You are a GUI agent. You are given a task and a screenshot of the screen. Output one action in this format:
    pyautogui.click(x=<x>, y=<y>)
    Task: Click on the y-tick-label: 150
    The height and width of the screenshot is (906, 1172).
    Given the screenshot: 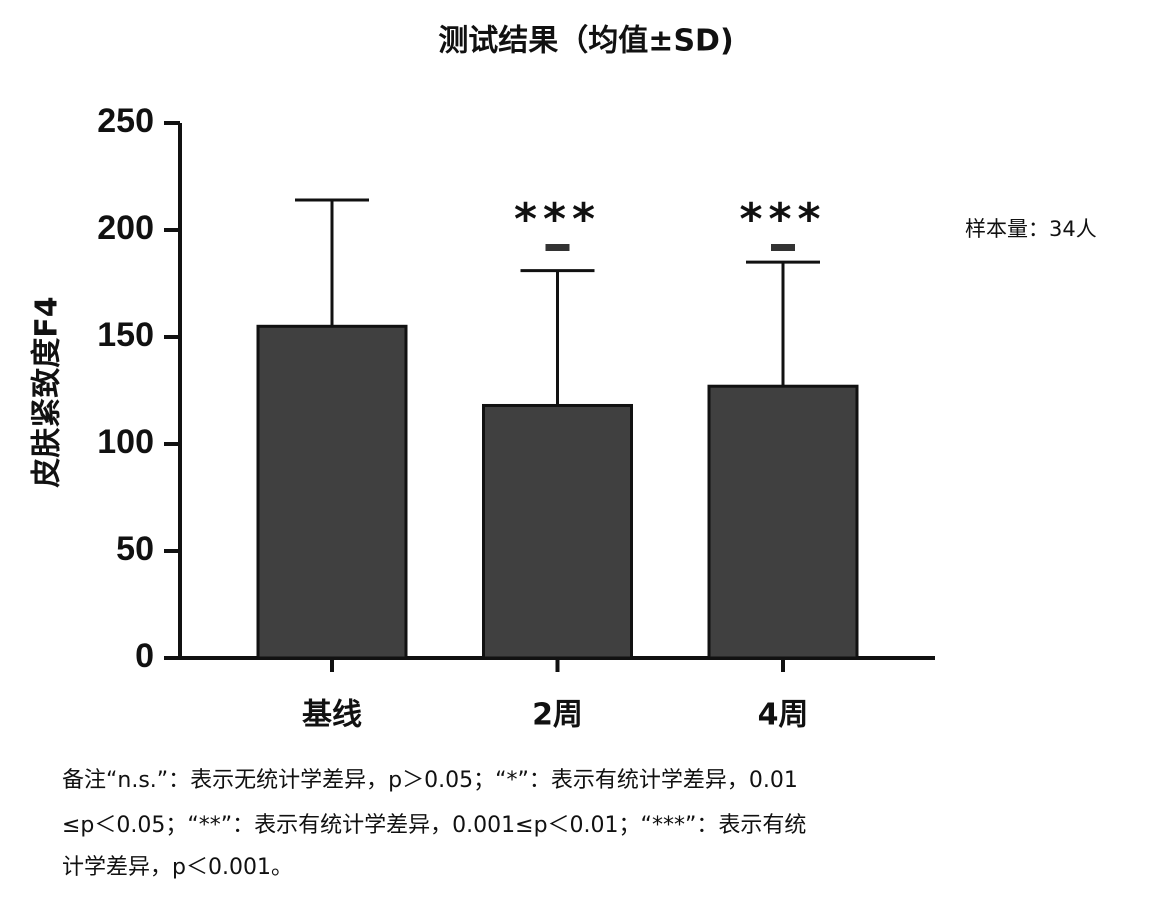 What is the action you would take?
    pyautogui.click(x=125, y=335)
    